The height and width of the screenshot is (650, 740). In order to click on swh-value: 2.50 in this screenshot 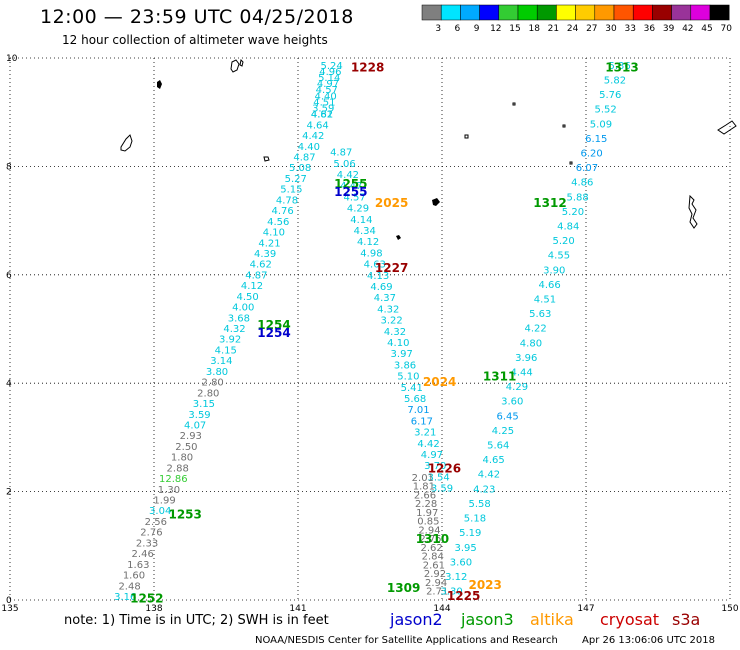, I will do `click(186, 447)`.